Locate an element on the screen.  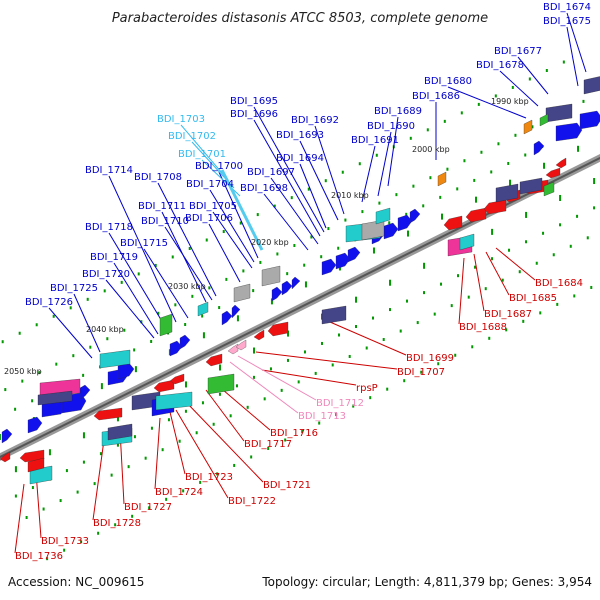
reverse-gene-box is located at coordinates (174, 401).